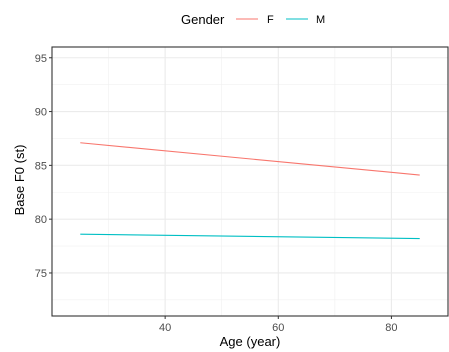  I want to click on legend-label-f: F, so click(270, 20).